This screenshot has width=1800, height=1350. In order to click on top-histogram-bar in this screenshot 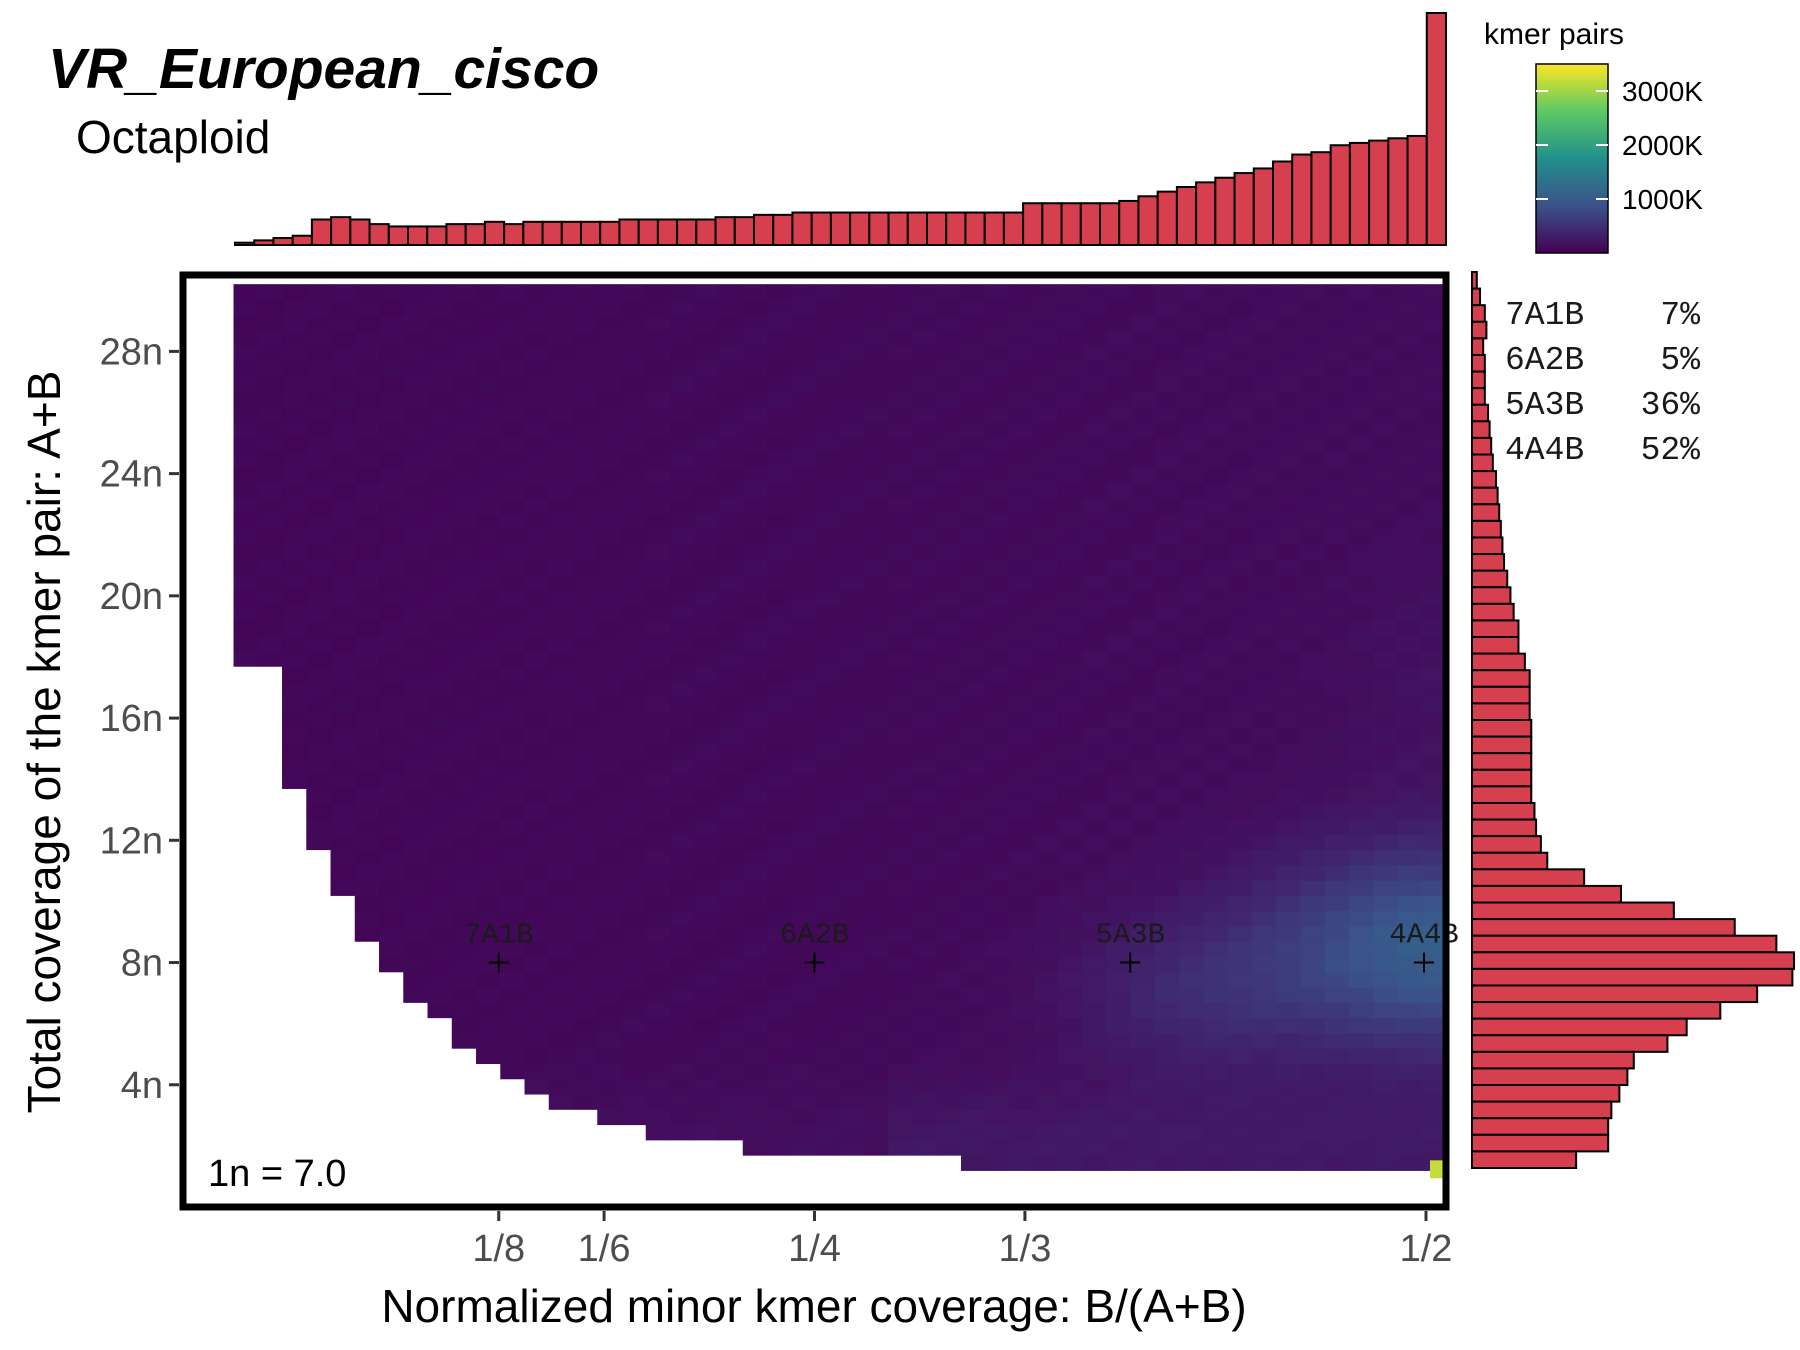, I will do `click(1283, 203)`.